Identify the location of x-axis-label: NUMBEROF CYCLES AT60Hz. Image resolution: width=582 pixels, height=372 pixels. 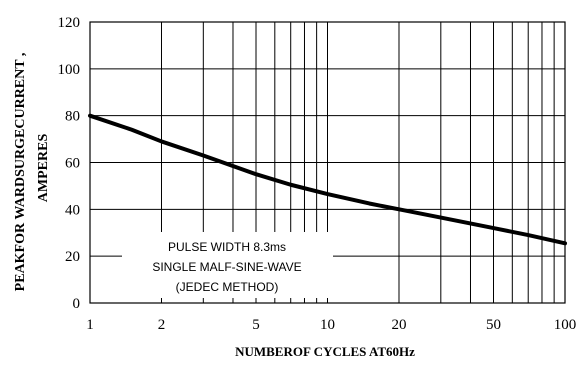
(325, 351).